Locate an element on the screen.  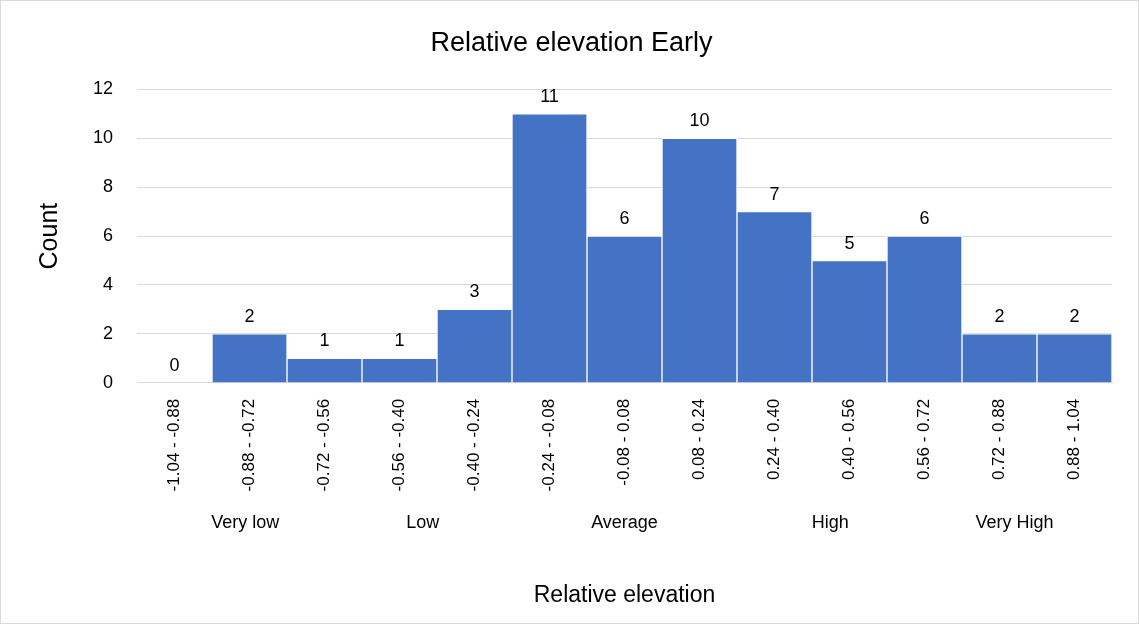
y-tick-label: 8 is located at coordinates (108, 186).